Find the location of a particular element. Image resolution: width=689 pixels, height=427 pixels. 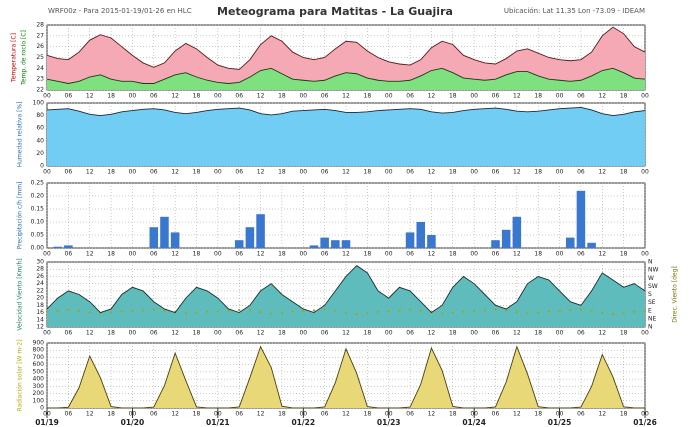

date-label: 01/22 is located at coordinates (303, 422).